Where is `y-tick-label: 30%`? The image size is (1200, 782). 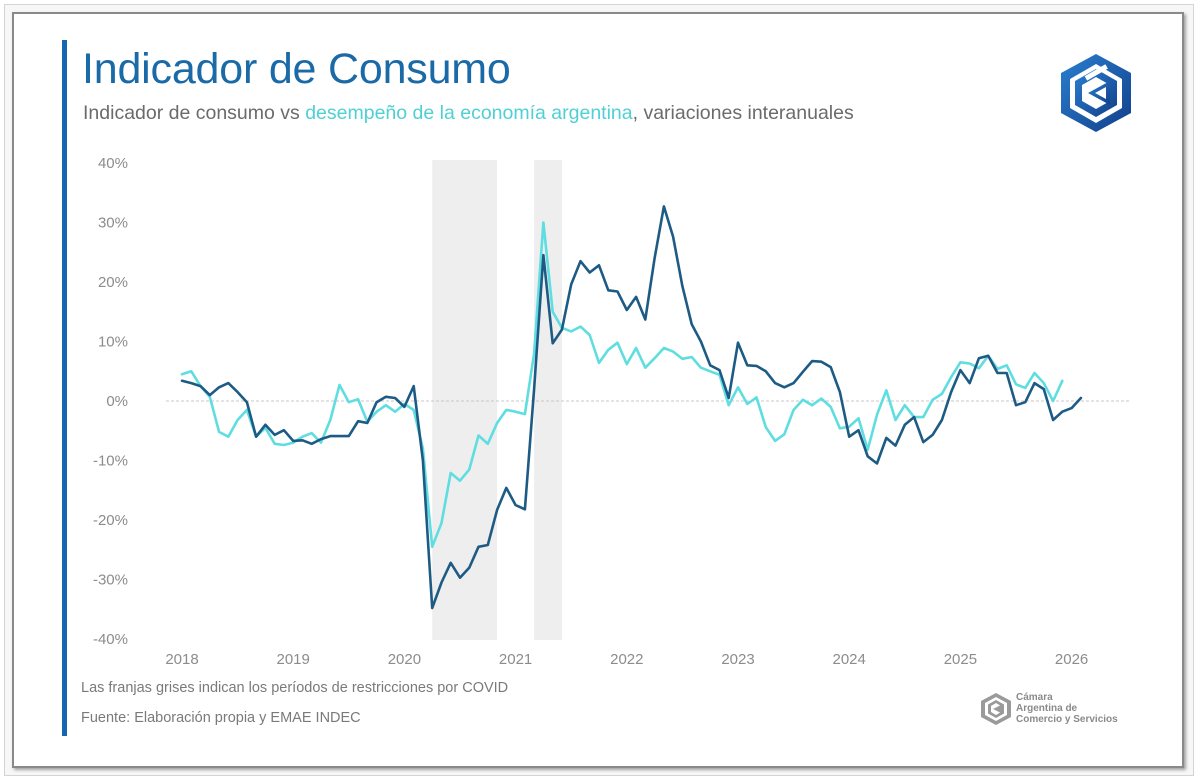
y-tick-label: 30% is located at coordinates (113, 223).